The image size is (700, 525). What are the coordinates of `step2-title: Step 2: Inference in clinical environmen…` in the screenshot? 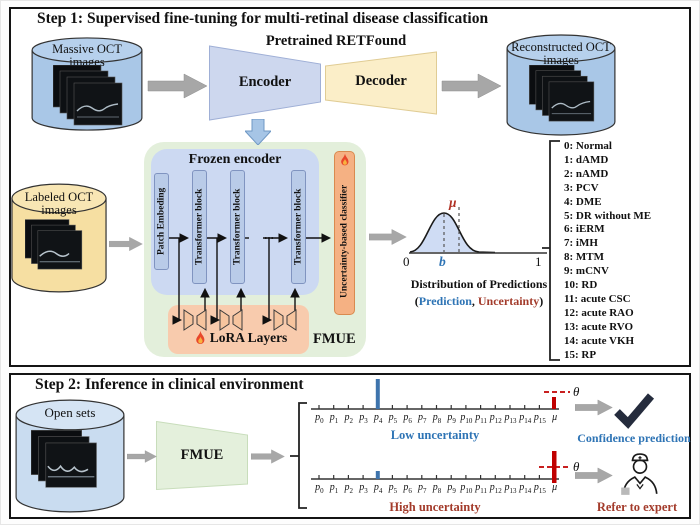 It's located at (169, 384).